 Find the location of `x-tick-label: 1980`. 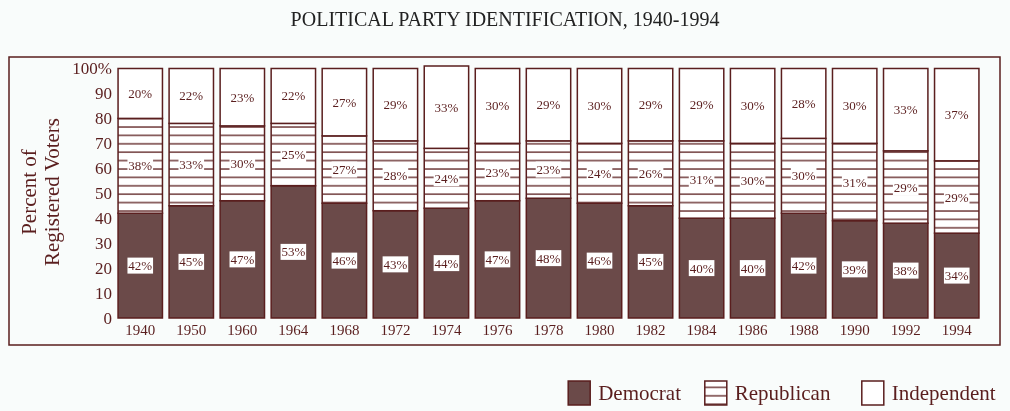

x-tick-label: 1980 is located at coordinates (599, 330).